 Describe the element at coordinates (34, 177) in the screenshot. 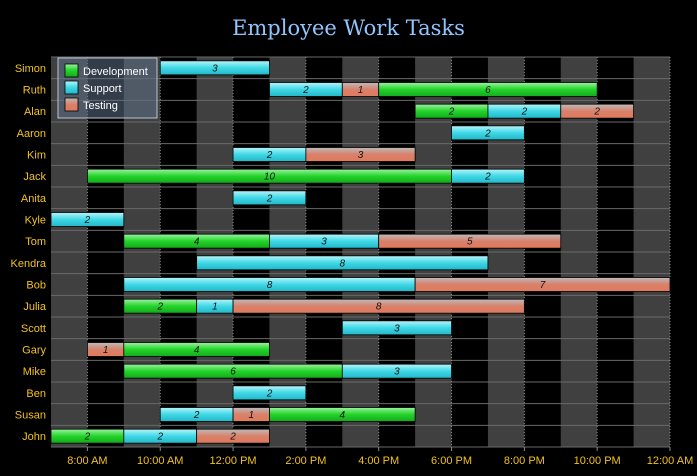

I see `employee-label: Jack` at that location.